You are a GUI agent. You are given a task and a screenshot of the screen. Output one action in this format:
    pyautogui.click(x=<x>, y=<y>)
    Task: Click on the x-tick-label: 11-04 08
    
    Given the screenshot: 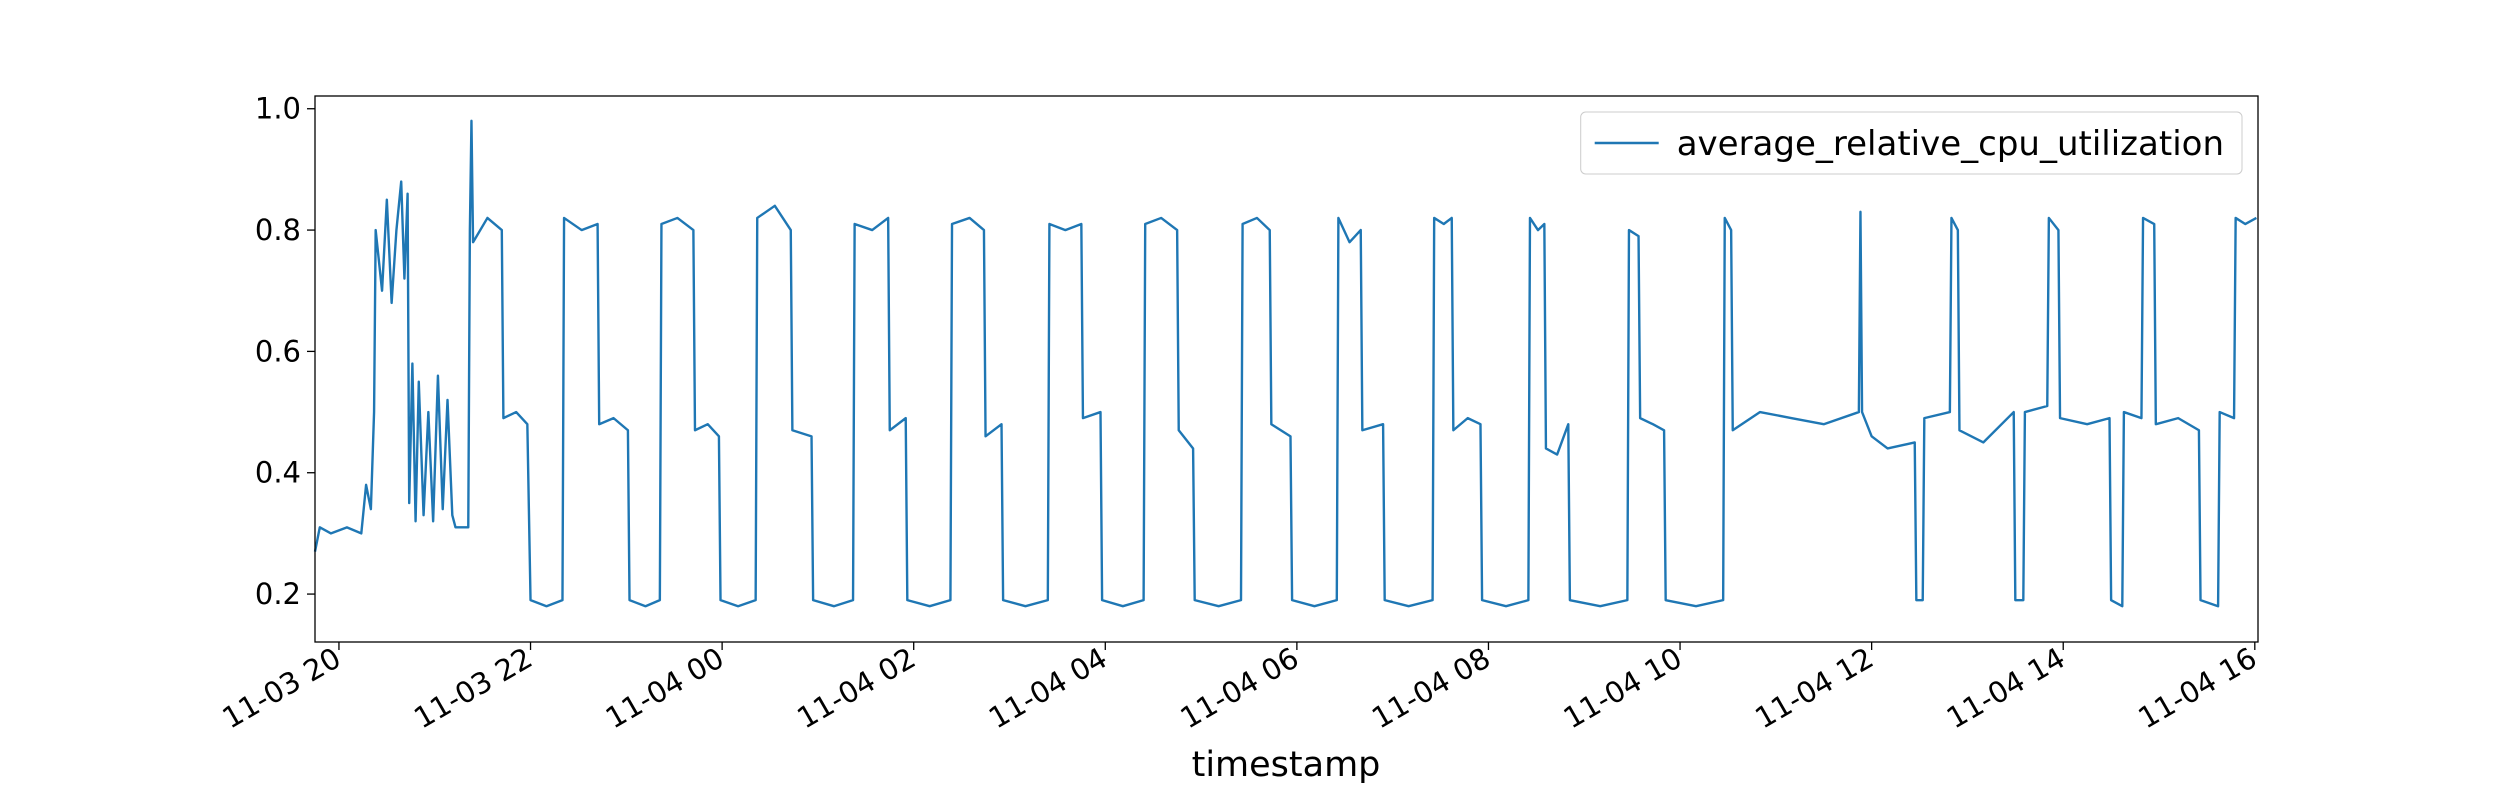 What is the action you would take?
    pyautogui.click(x=1431, y=688)
    